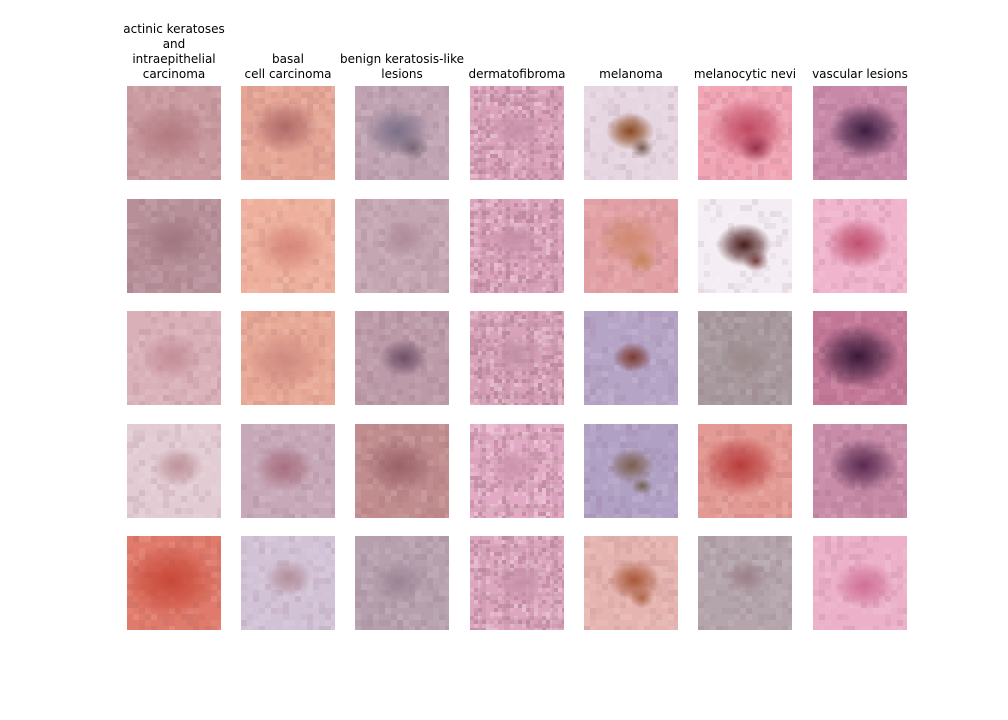 This screenshot has width=1008, height=720. Describe the element at coordinates (517, 74) in the screenshot. I see `column-title: dermatofibroma` at that location.